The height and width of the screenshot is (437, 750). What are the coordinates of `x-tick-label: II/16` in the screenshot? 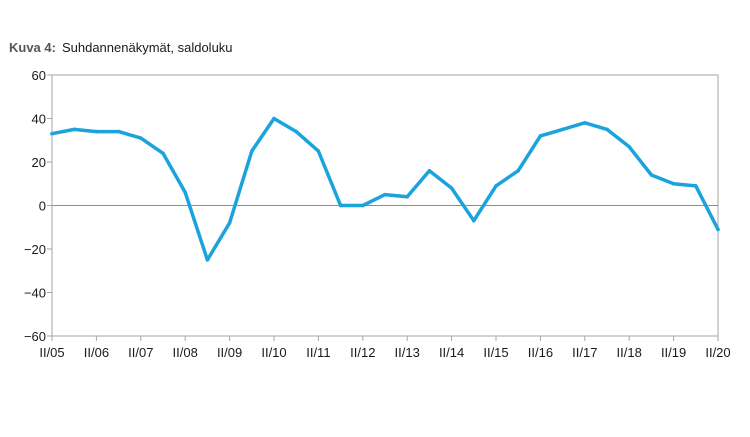 It's located at (540, 352).